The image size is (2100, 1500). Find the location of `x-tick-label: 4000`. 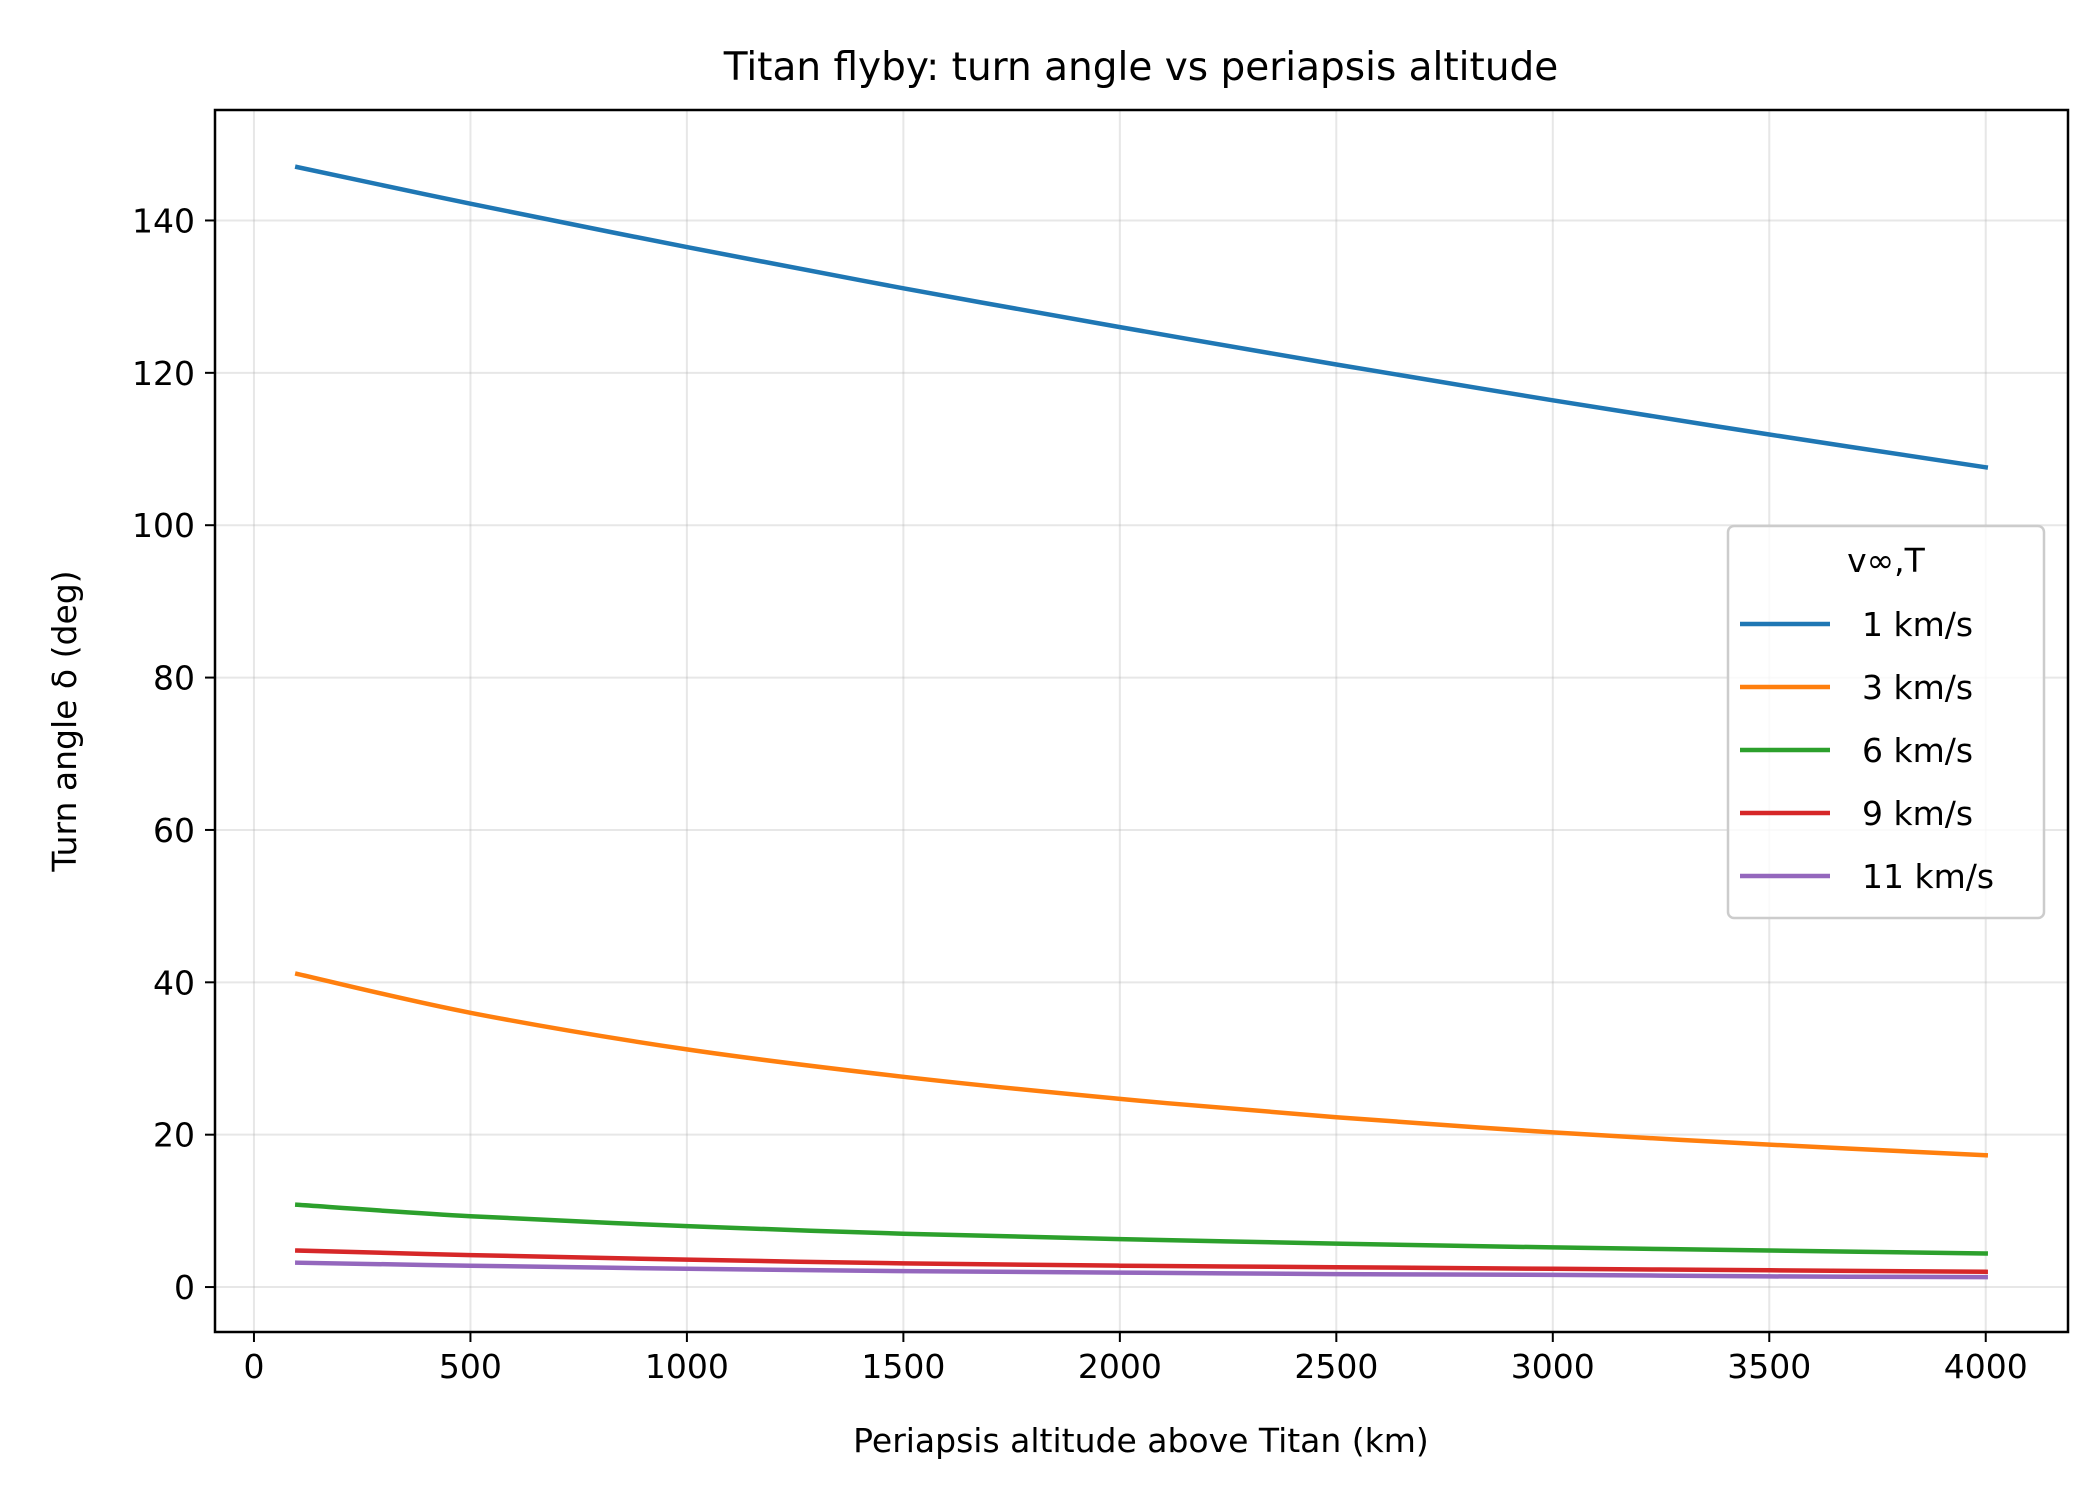

x-tick-label: 4000 is located at coordinates (1986, 1366).